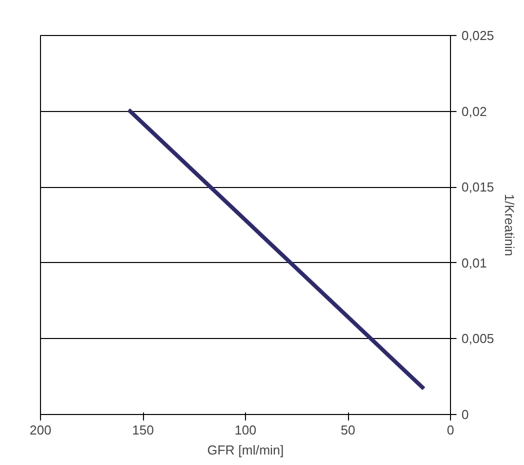 This screenshot has height=465, width=524. Describe the element at coordinates (510, 225) in the screenshot. I see `y-axis-title: 1/Kreatinin` at that location.